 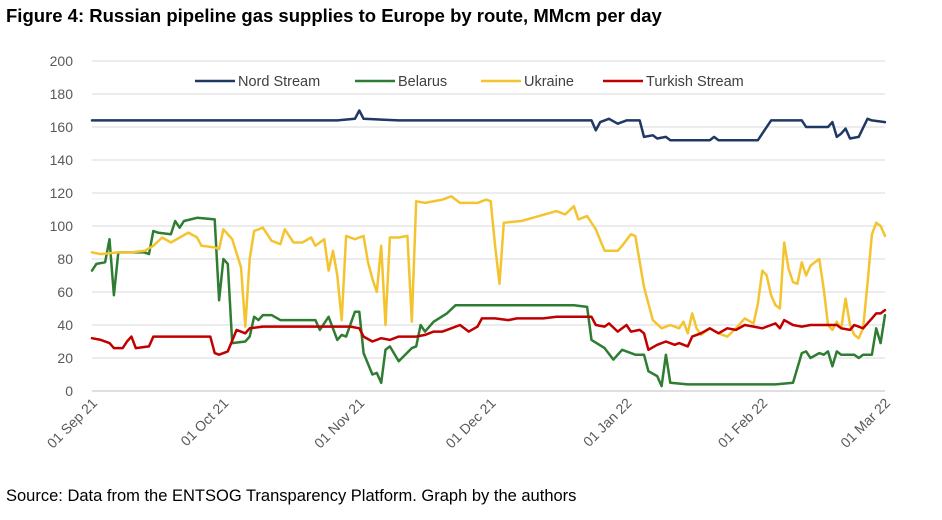 What do you see at coordinates (72, 423) in the screenshot?
I see `x-tick-label: 01 Sep 21` at bounding box center [72, 423].